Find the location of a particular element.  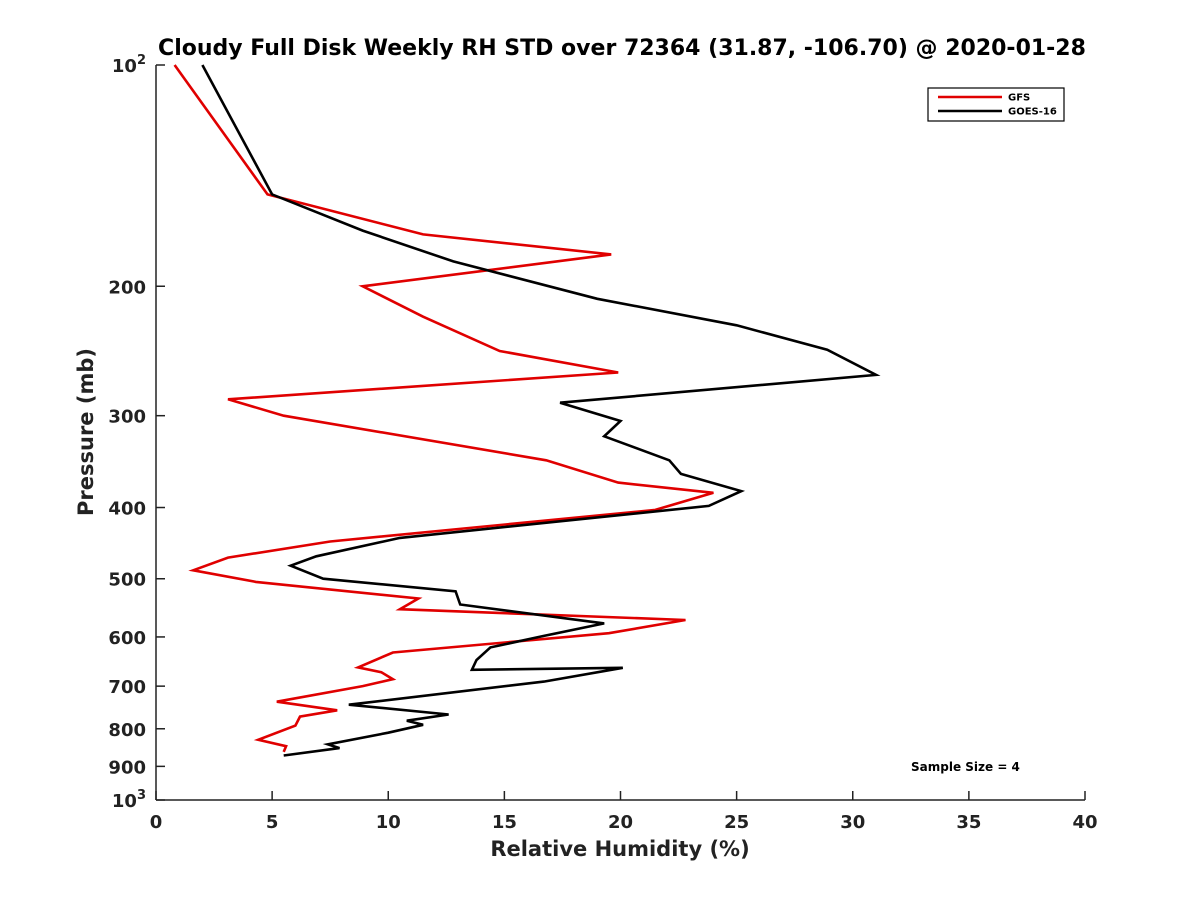

y-tick-label: 700 is located at coordinates (127, 687).